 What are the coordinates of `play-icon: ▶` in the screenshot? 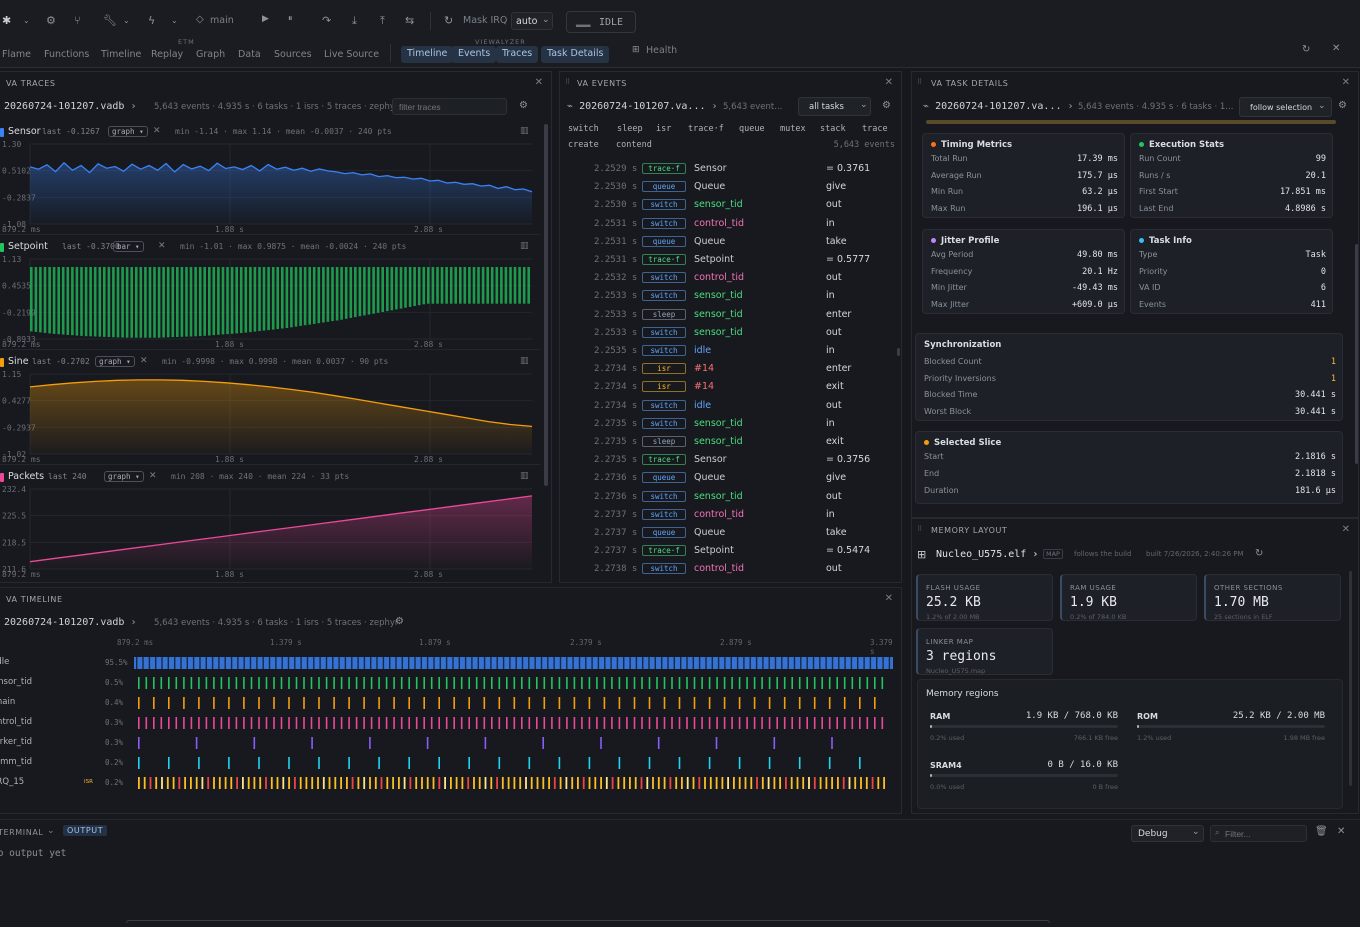 It's located at (265, 19).